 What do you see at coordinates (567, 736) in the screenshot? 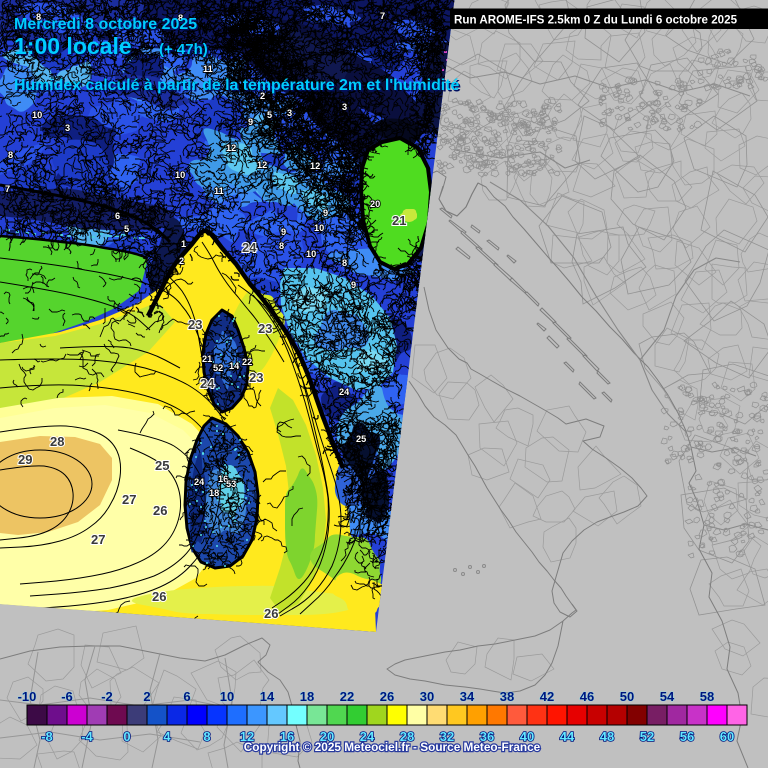
I see `svg-text: 44` at bounding box center [567, 736].